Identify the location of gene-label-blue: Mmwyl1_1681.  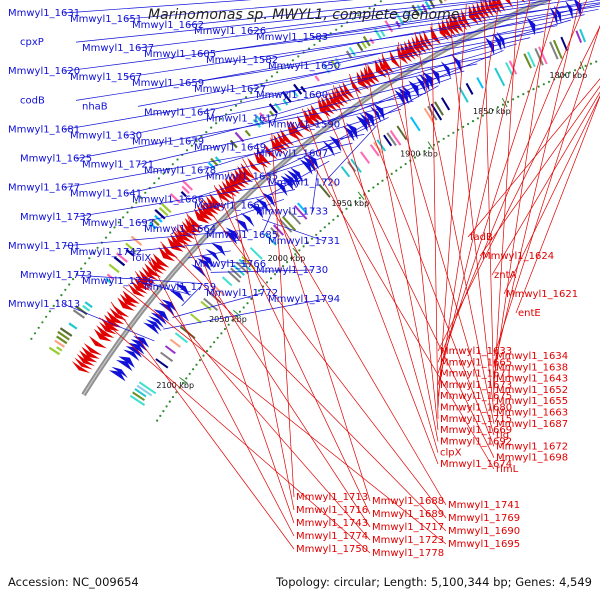
(44, 130).